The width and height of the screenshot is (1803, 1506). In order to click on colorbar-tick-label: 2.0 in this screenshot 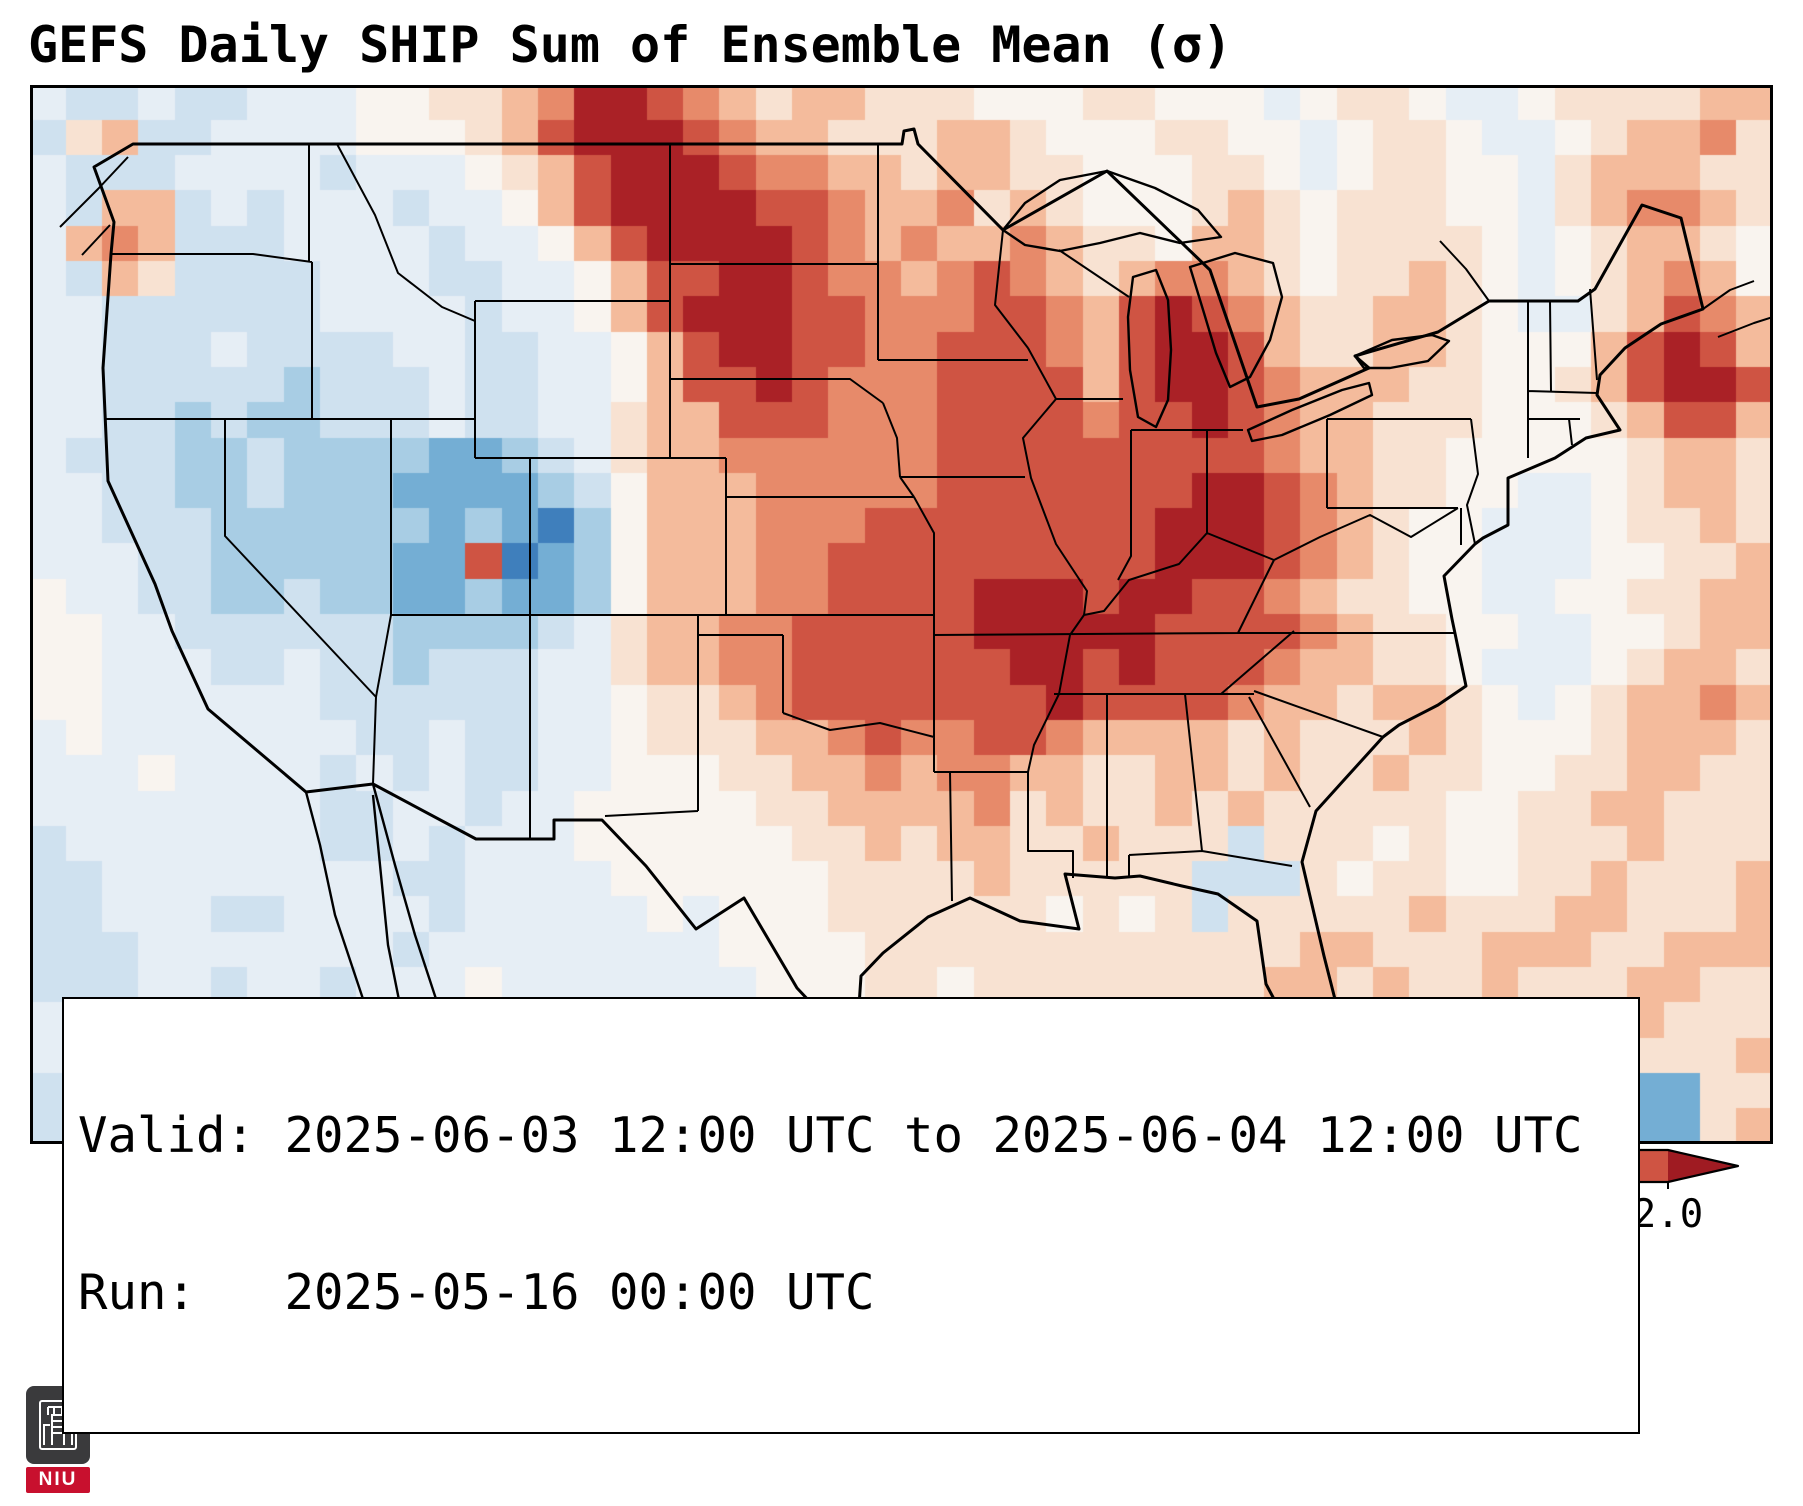, I will do `click(1668, 1214)`.